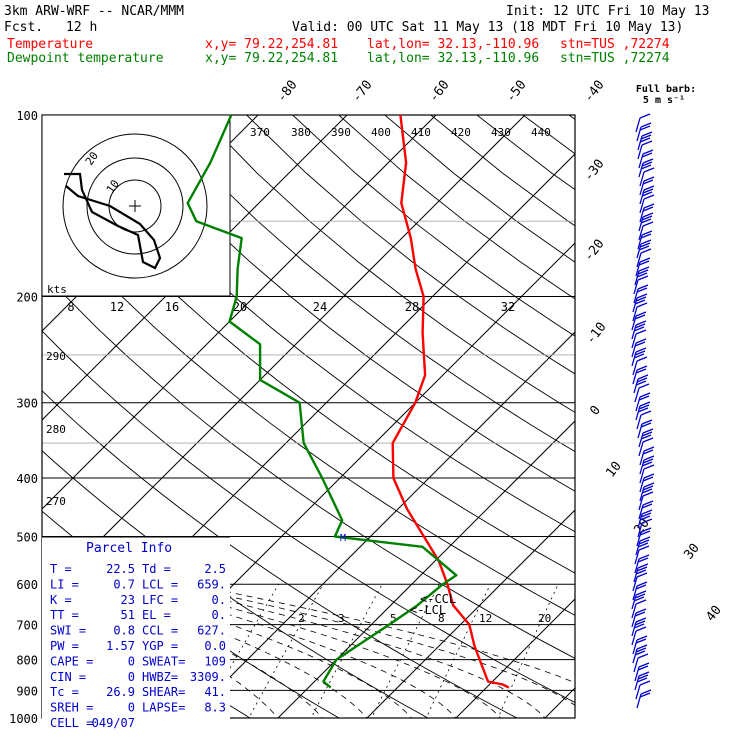  Describe the element at coordinates (56, 356) in the screenshot. I see `theta-label: 290` at that location.